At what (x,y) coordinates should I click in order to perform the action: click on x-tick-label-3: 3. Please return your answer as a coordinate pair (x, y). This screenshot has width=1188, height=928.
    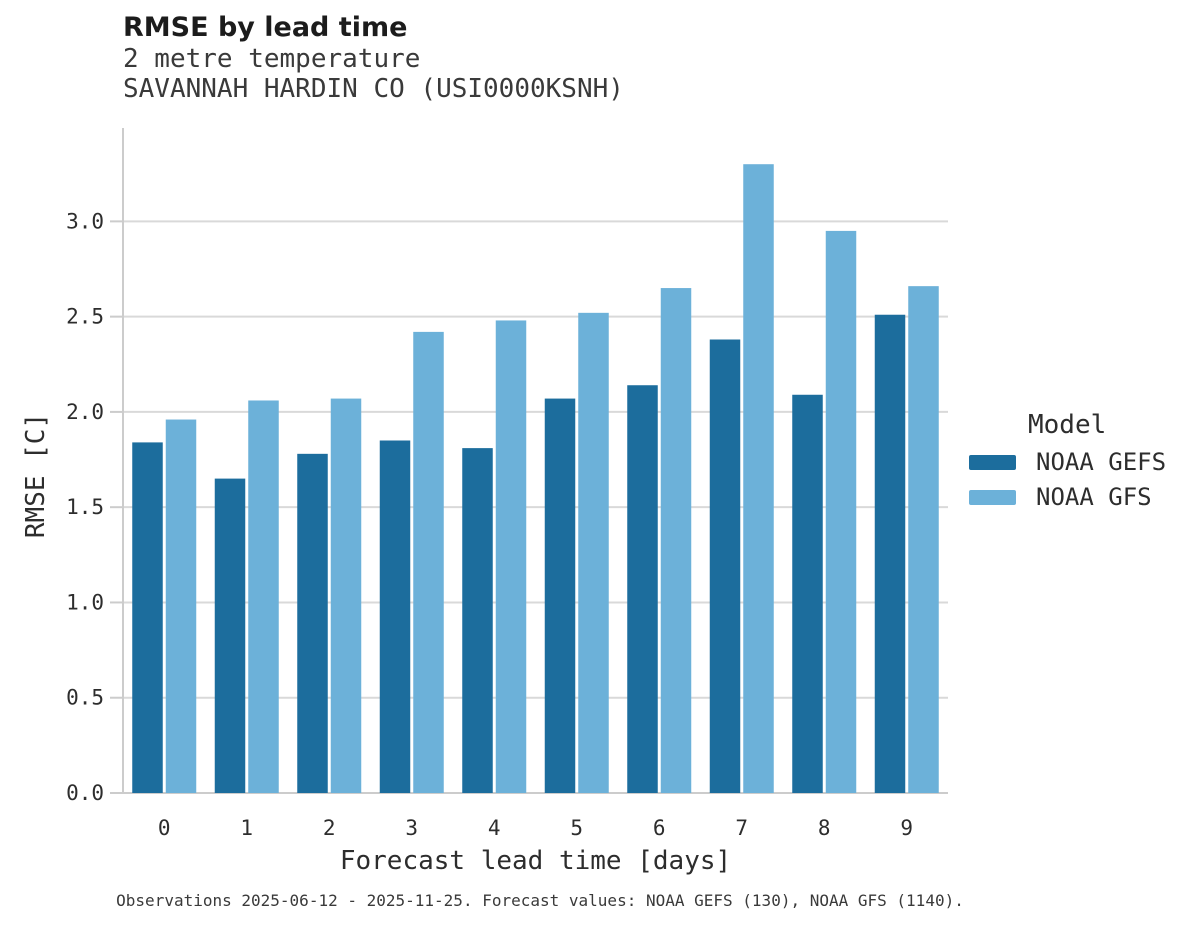
    Looking at the image, I should click on (411, 828).